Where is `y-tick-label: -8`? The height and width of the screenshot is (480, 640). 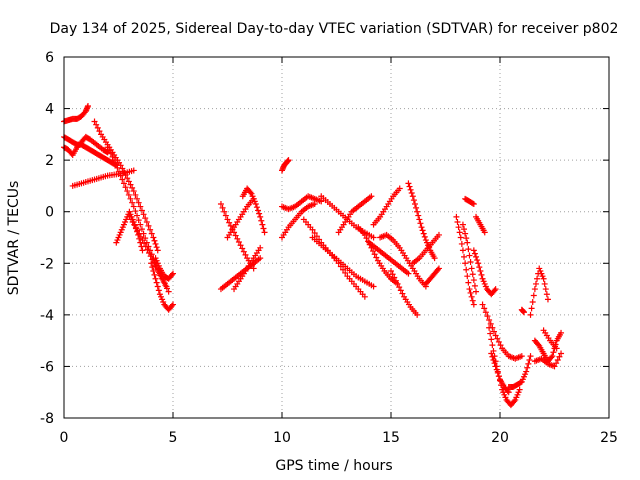
y-tick-label: -8 is located at coordinates (47, 419).